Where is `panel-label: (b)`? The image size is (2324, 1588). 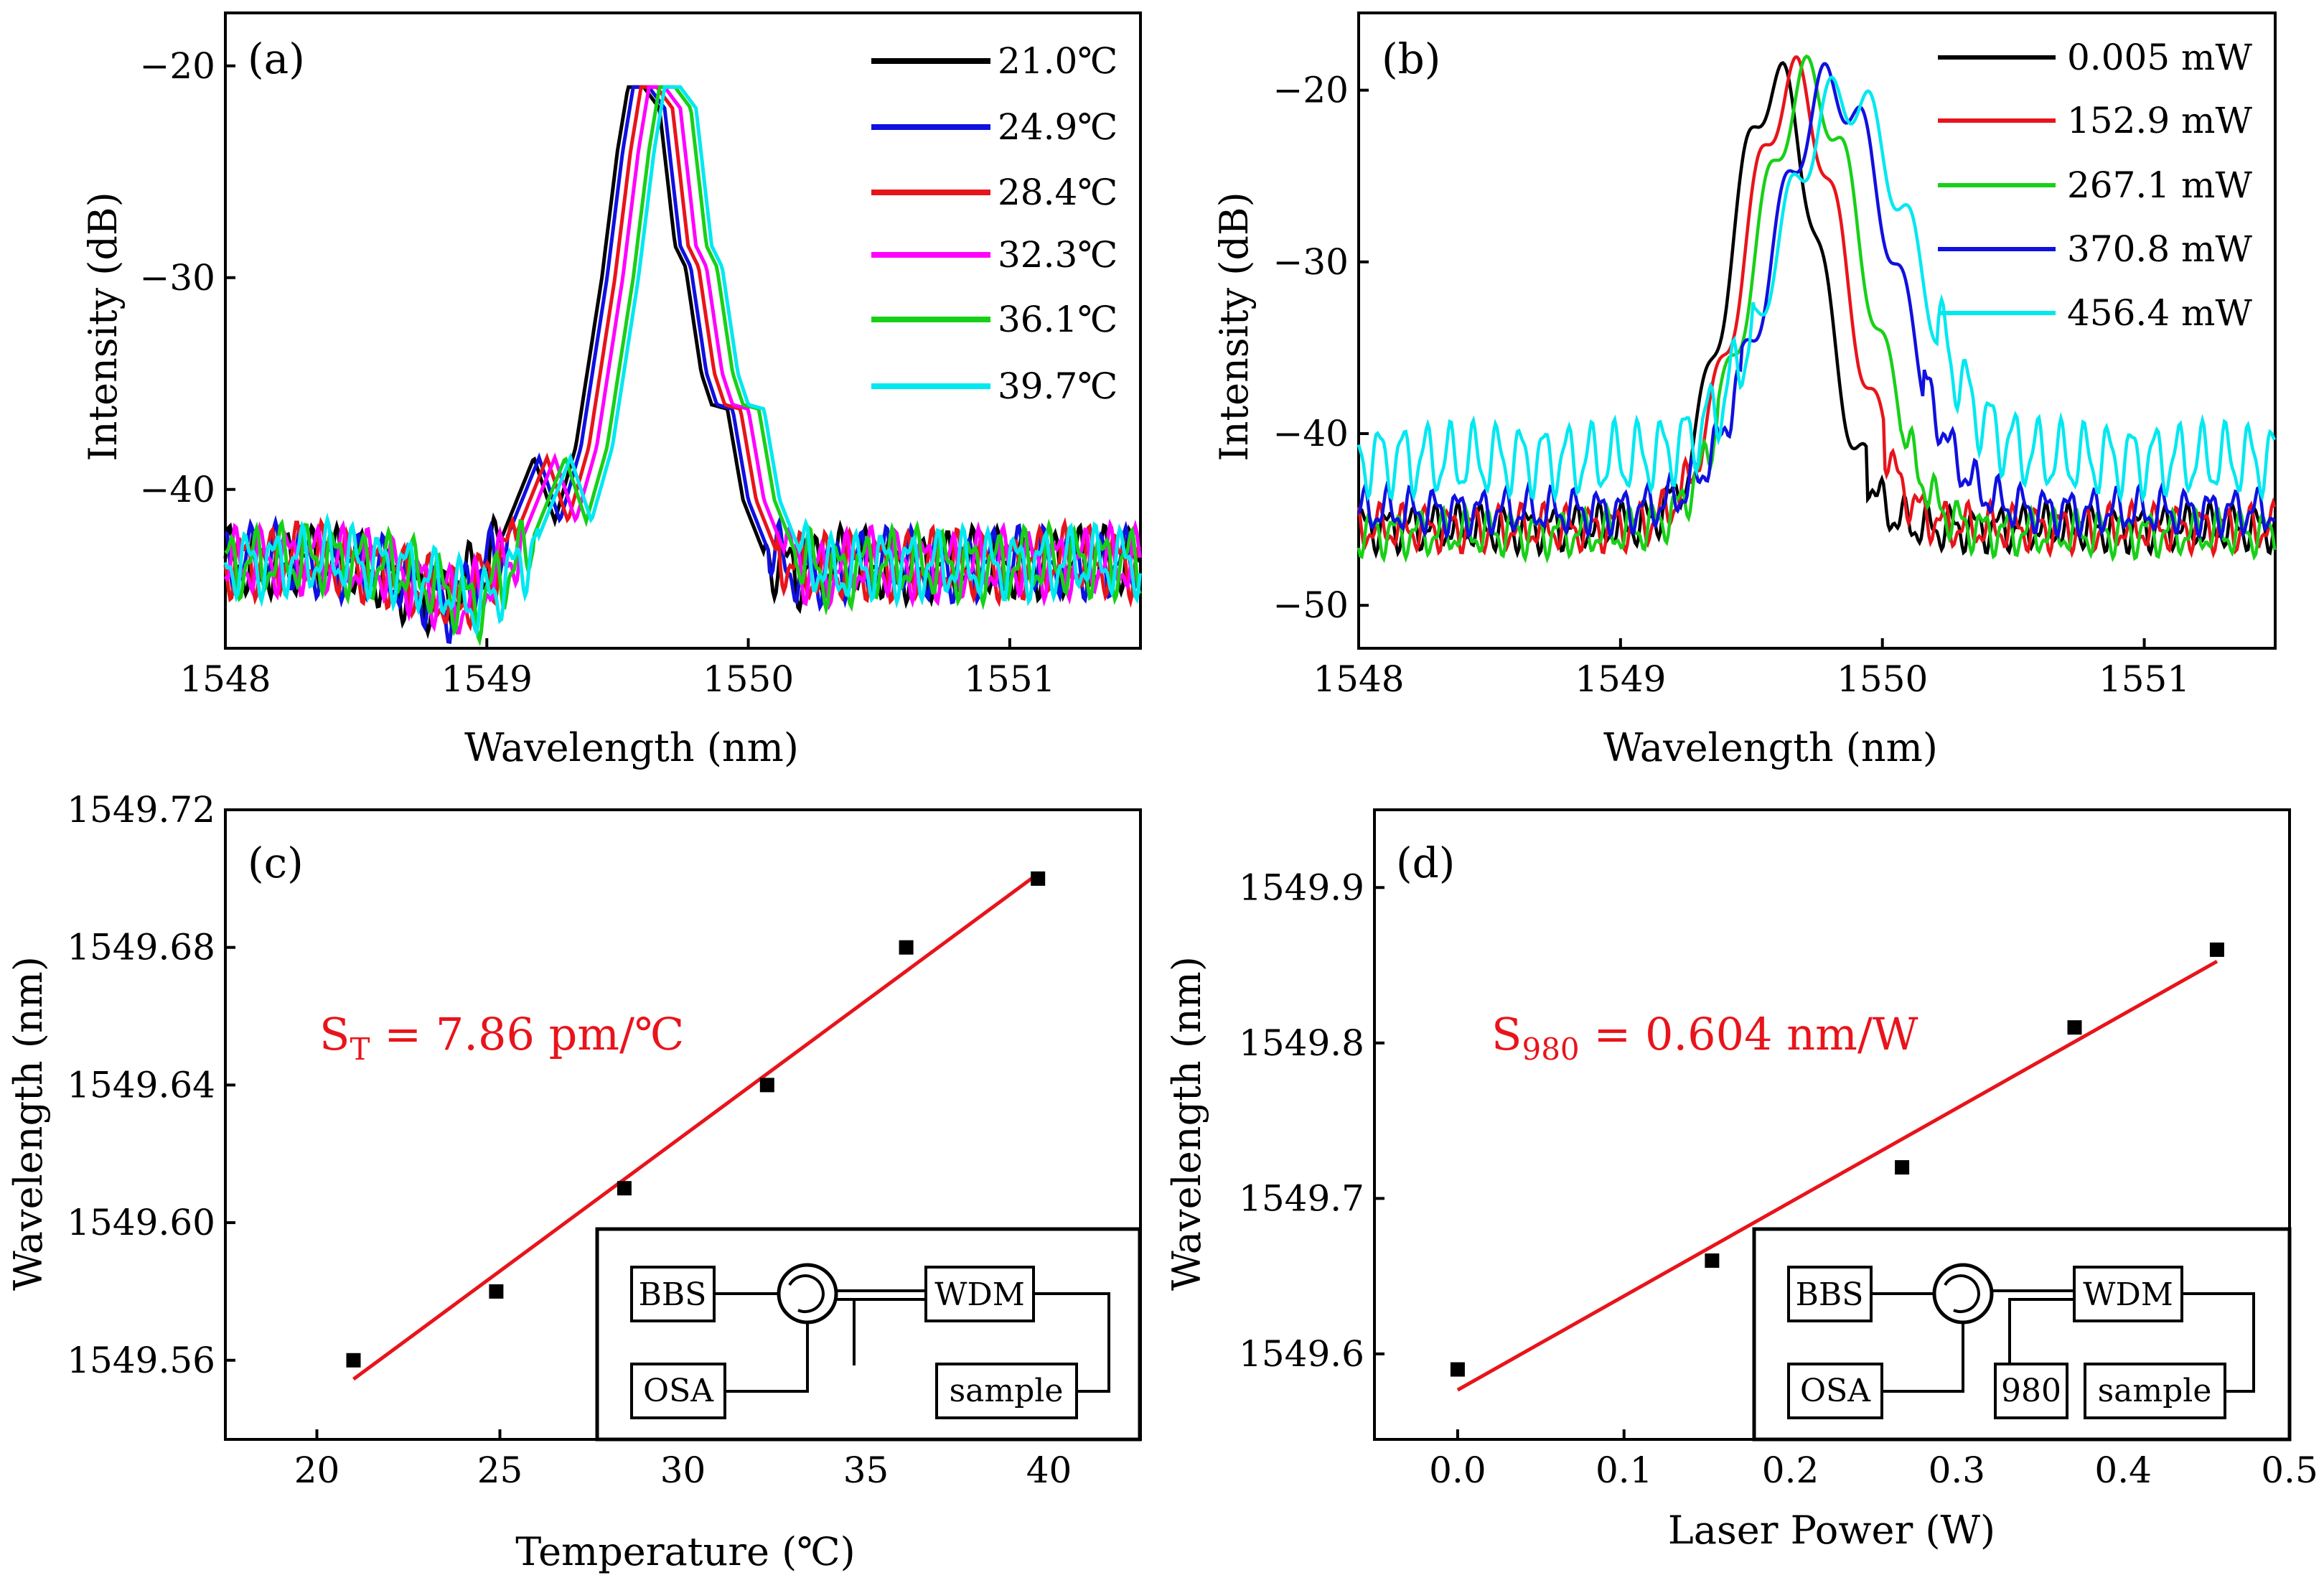 panel-label: (b) is located at coordinates (1411, 58).